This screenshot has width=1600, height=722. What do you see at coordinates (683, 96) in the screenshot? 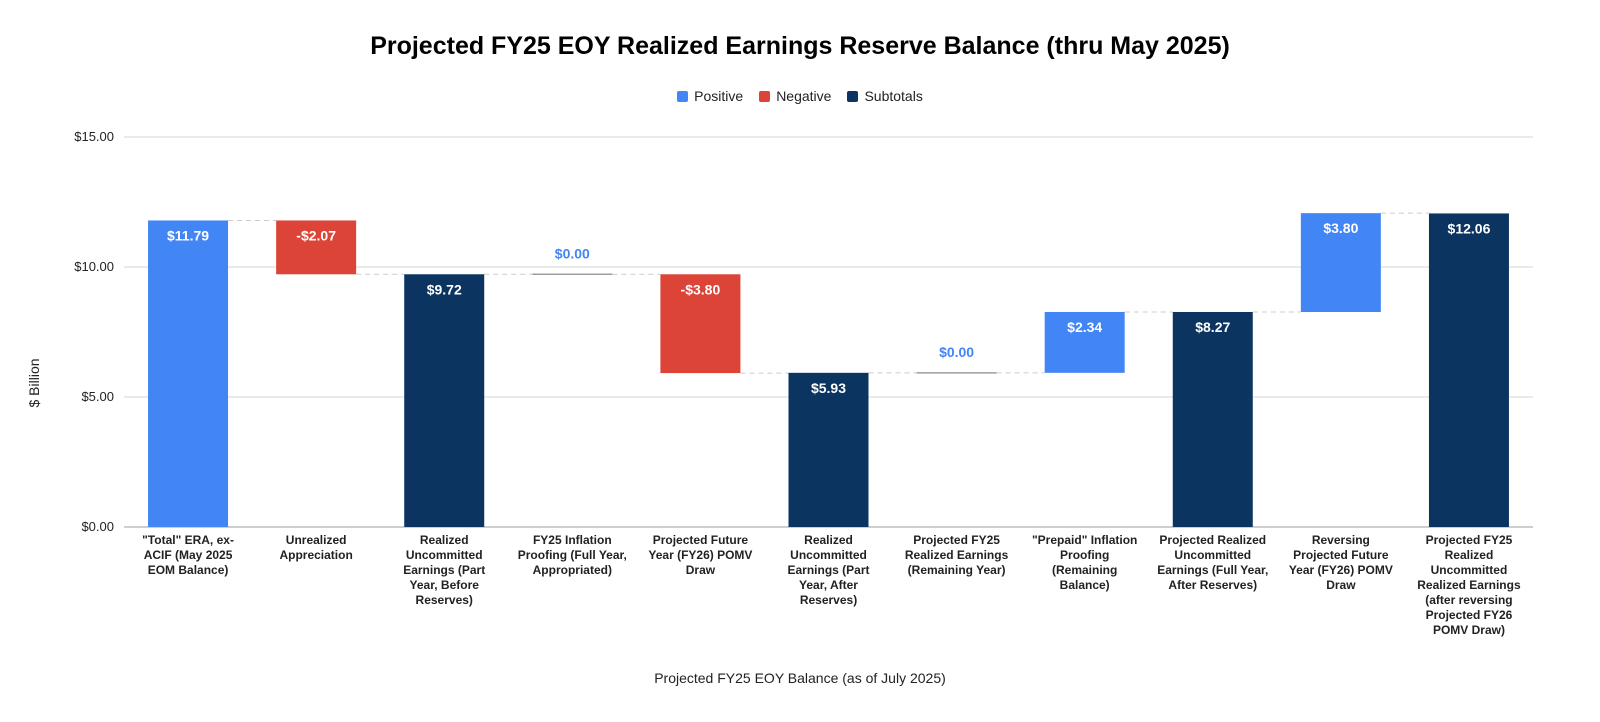
I see `legend-swatch-positive` at bounding box center [683, 96].